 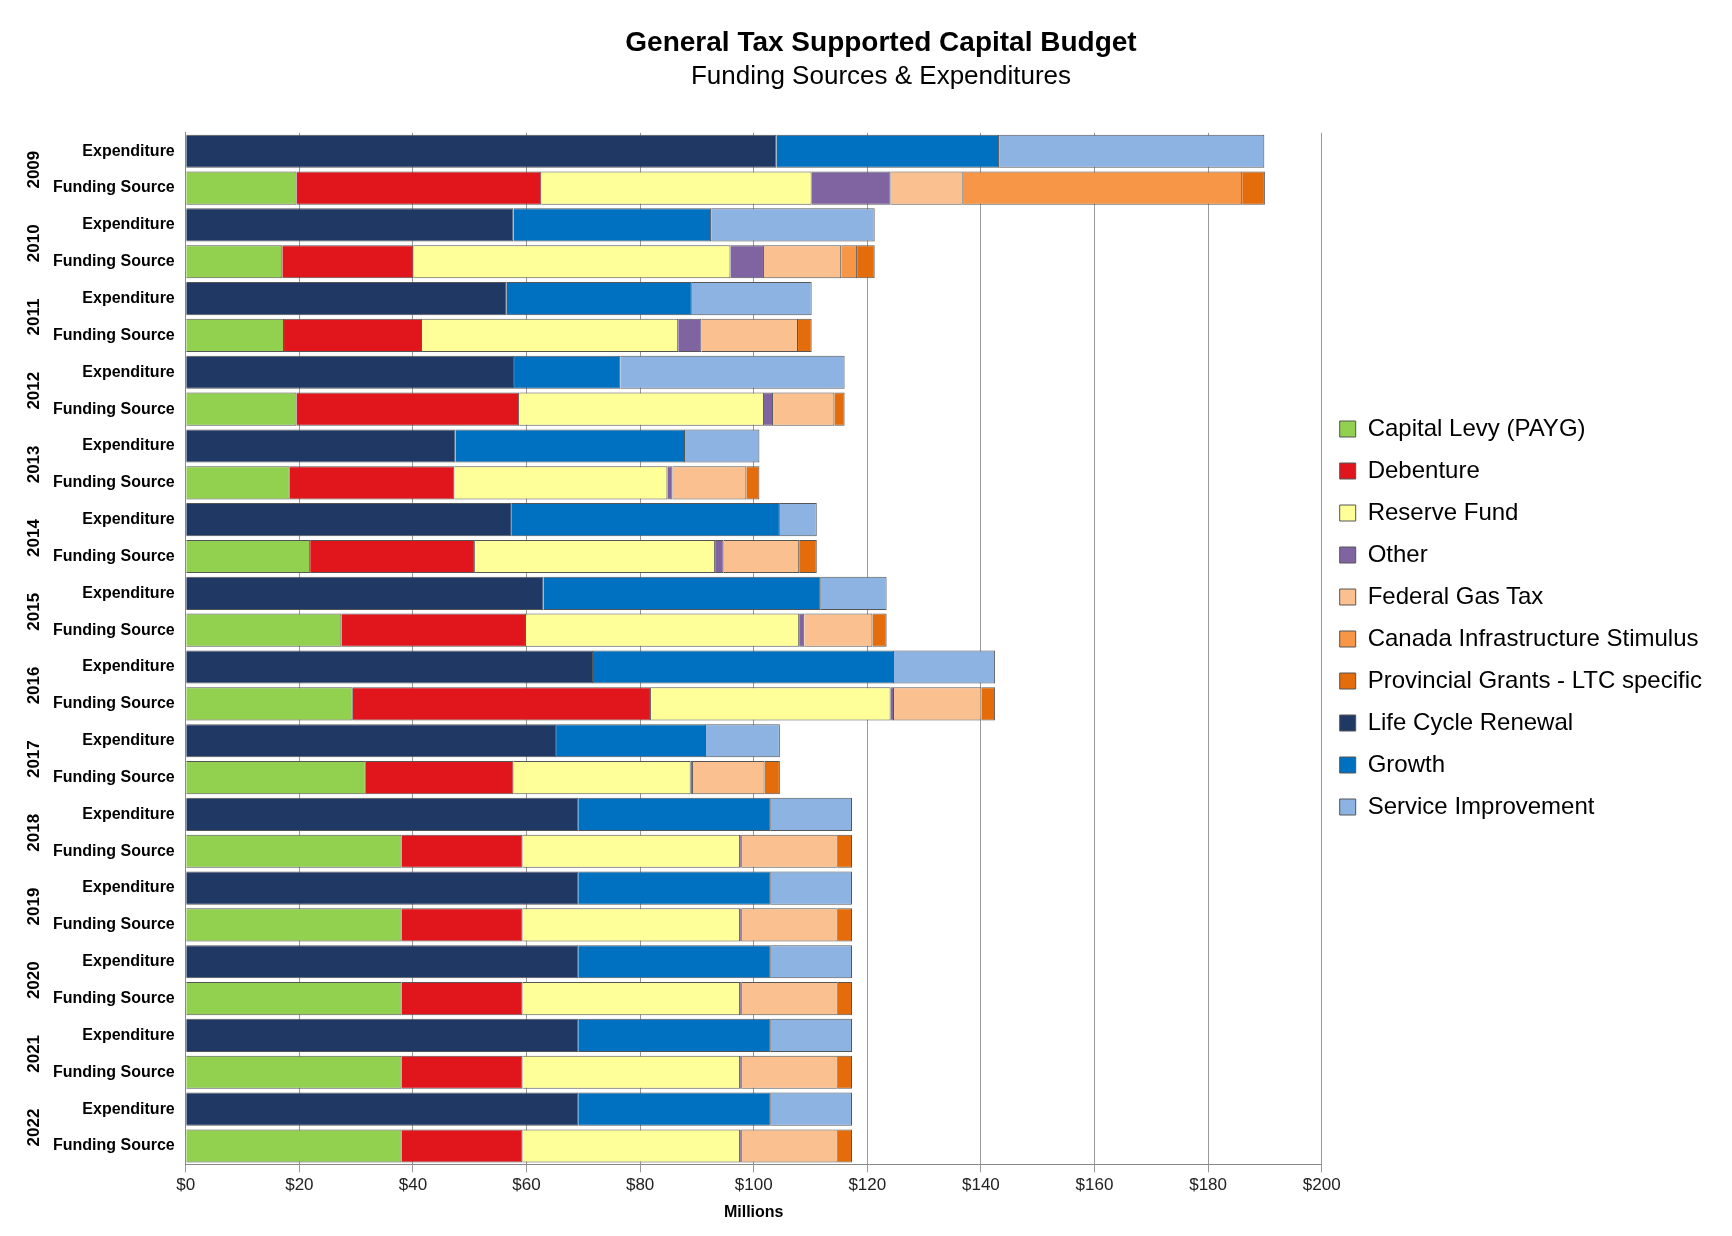 What do you see at coordinates (526, 1185) in the screenshot?
I see `x-tick-label: $60` at bounding box center [526, 1185].